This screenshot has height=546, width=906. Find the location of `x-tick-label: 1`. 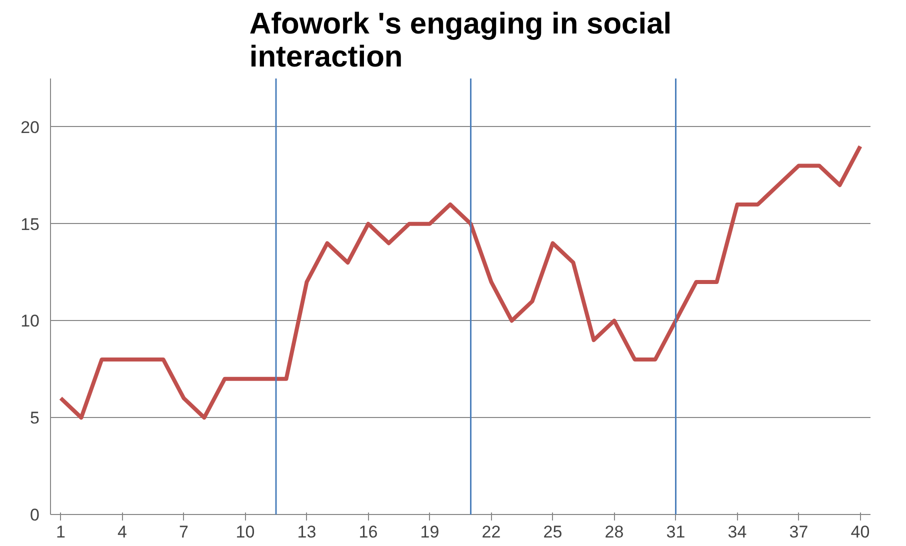

x-tick-label: 1 is located at coordinates (61, 532).